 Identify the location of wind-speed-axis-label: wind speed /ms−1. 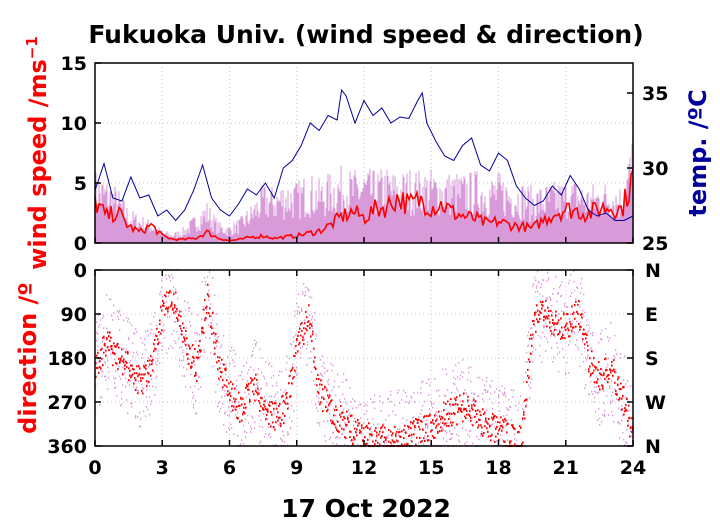
(37, 153).